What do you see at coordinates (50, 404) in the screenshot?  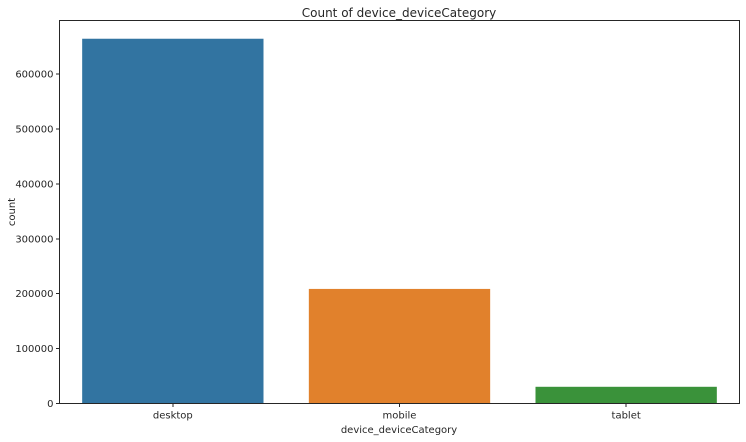 I see `y-tick-label: 0` at bounding box center [50, 404].